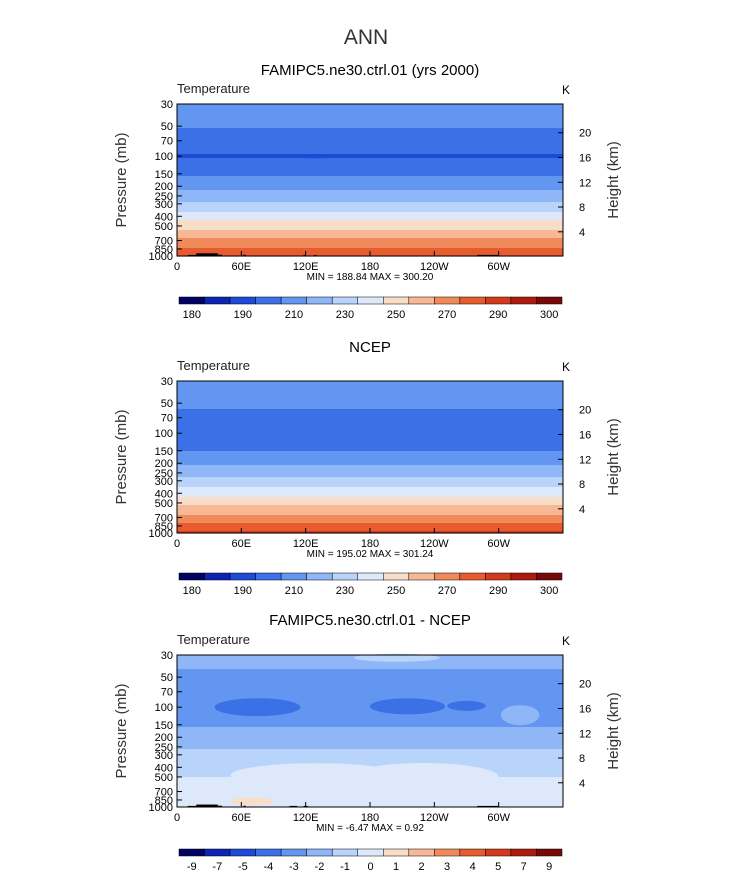 The width and height of the screenshot is (733, 888). What do you see at coordinates (207, 254) in the screenshot?
I see `topography` at bounding box center [207, 254].